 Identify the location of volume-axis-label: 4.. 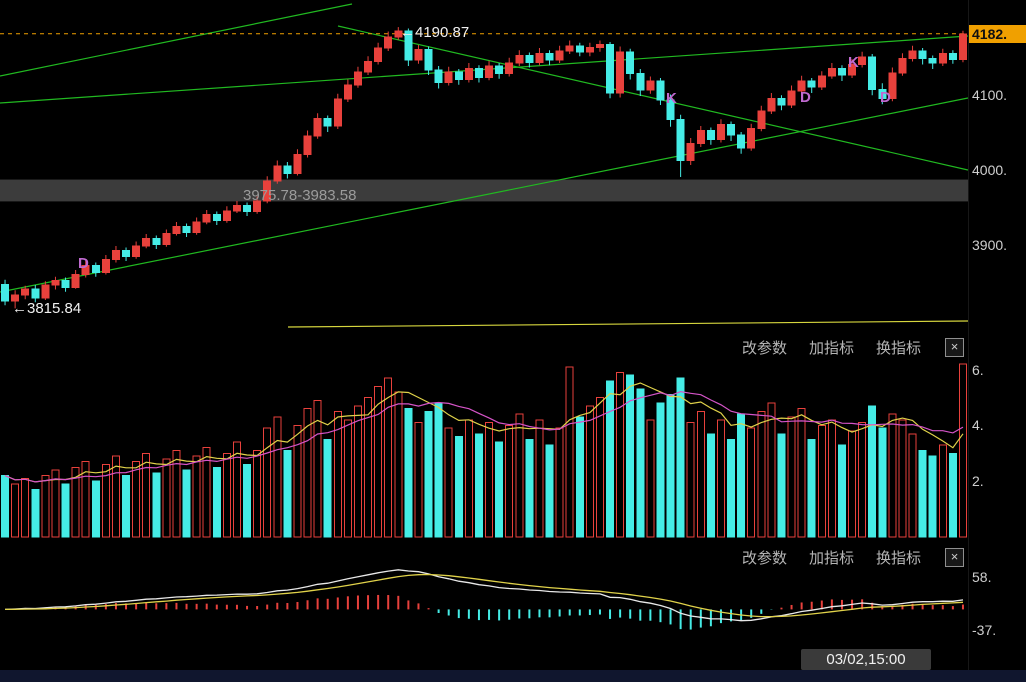
(978, 425).